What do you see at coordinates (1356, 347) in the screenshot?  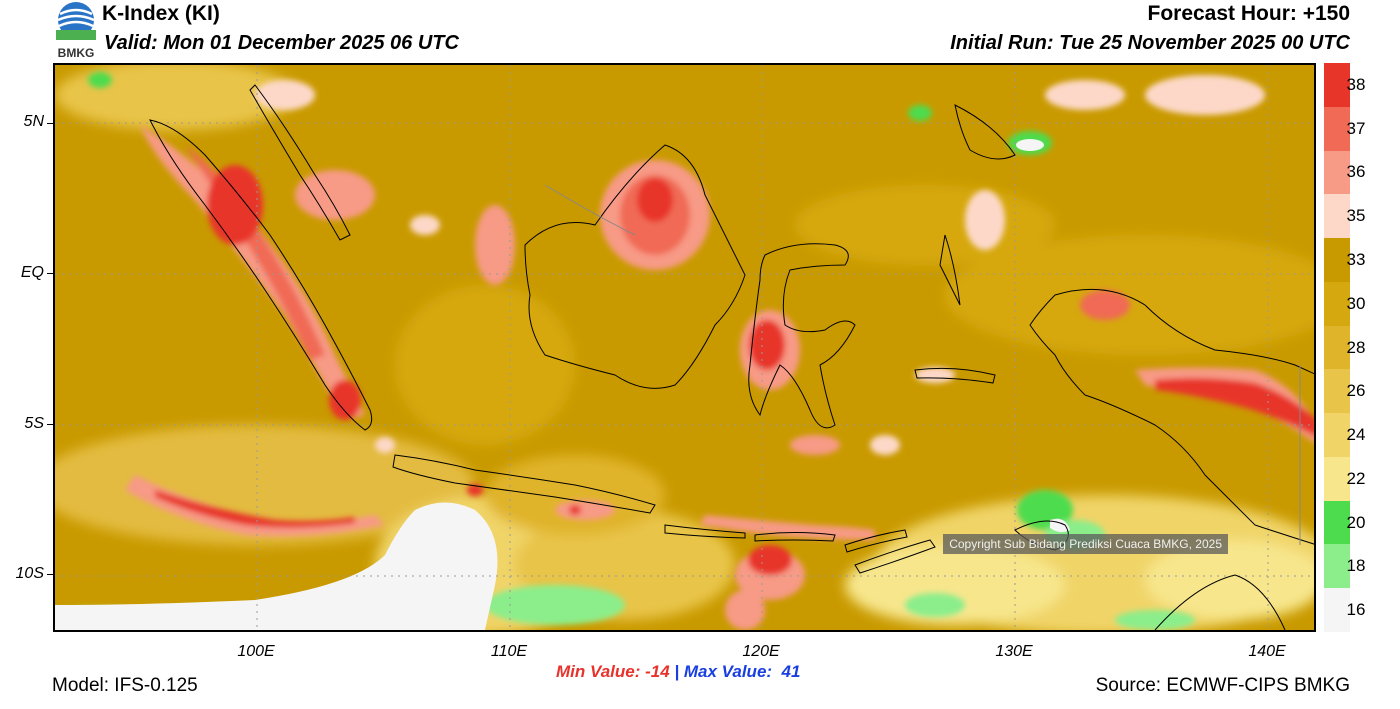 I see `colorbar-label: 28` at bounding box center [1356, 347].